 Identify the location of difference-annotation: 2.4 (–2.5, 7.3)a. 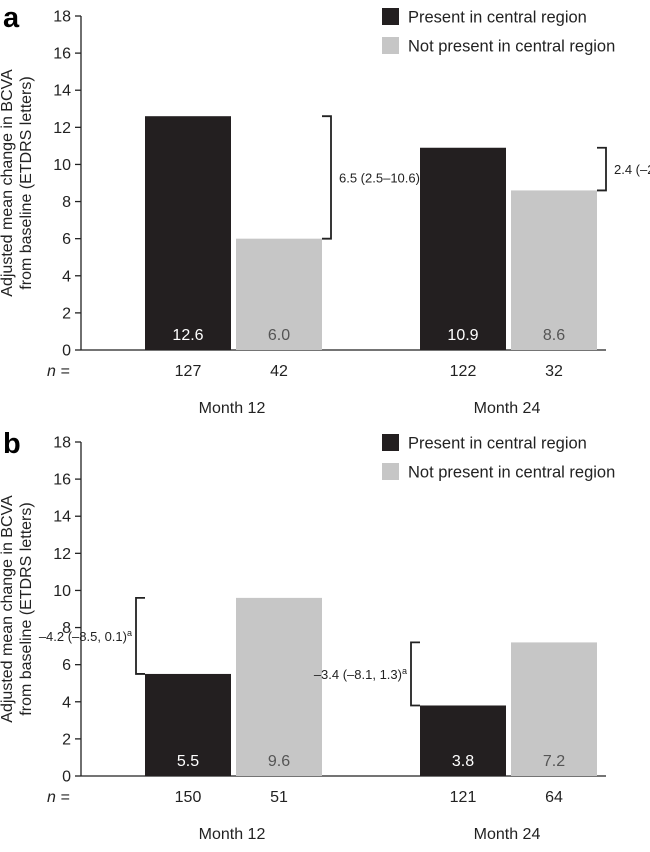
(632, 169).